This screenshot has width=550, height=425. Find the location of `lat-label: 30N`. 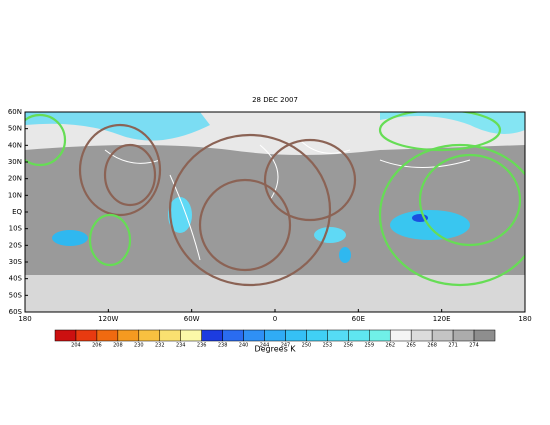

lat-label: 30N is located at coordinates (15, 162).